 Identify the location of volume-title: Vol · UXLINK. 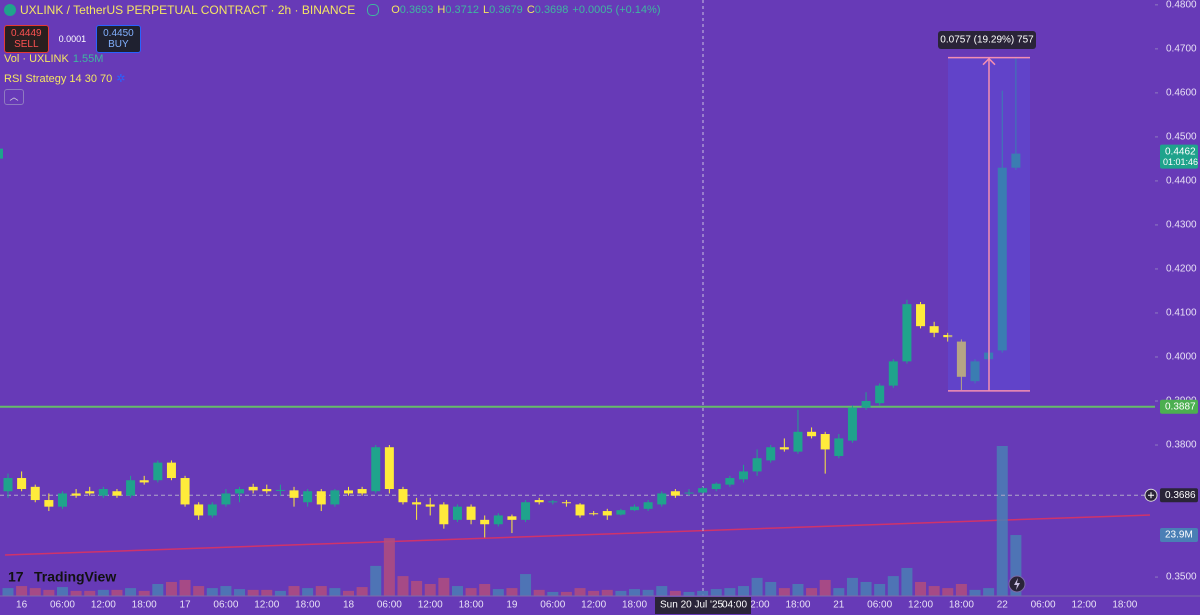
(36, 59).